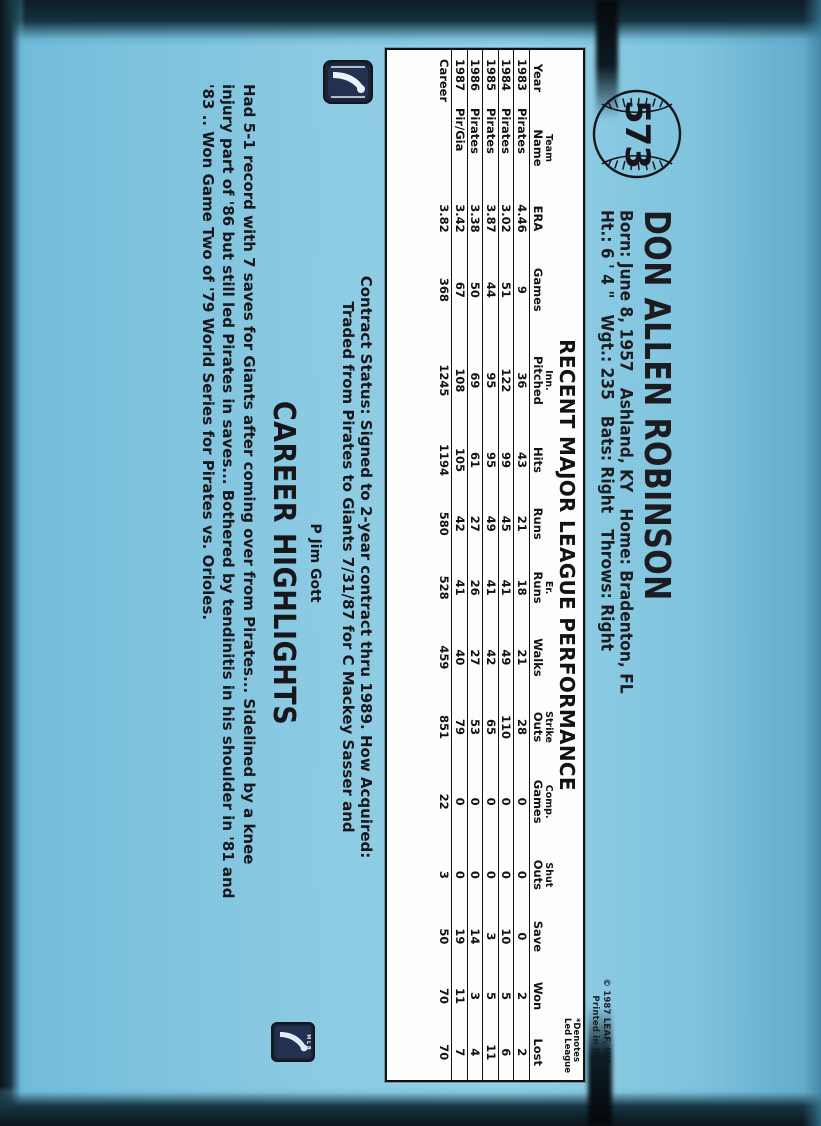  Describe the element at coordinates (541, 727) in the screenshot. I see `col-strikeouts: Strike Outs` at that location.